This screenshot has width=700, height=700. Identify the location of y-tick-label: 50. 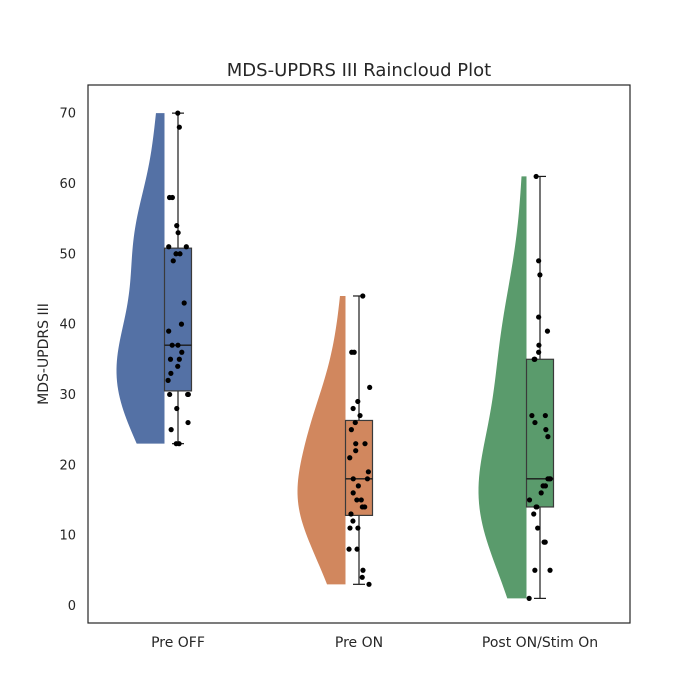
(67, 254).